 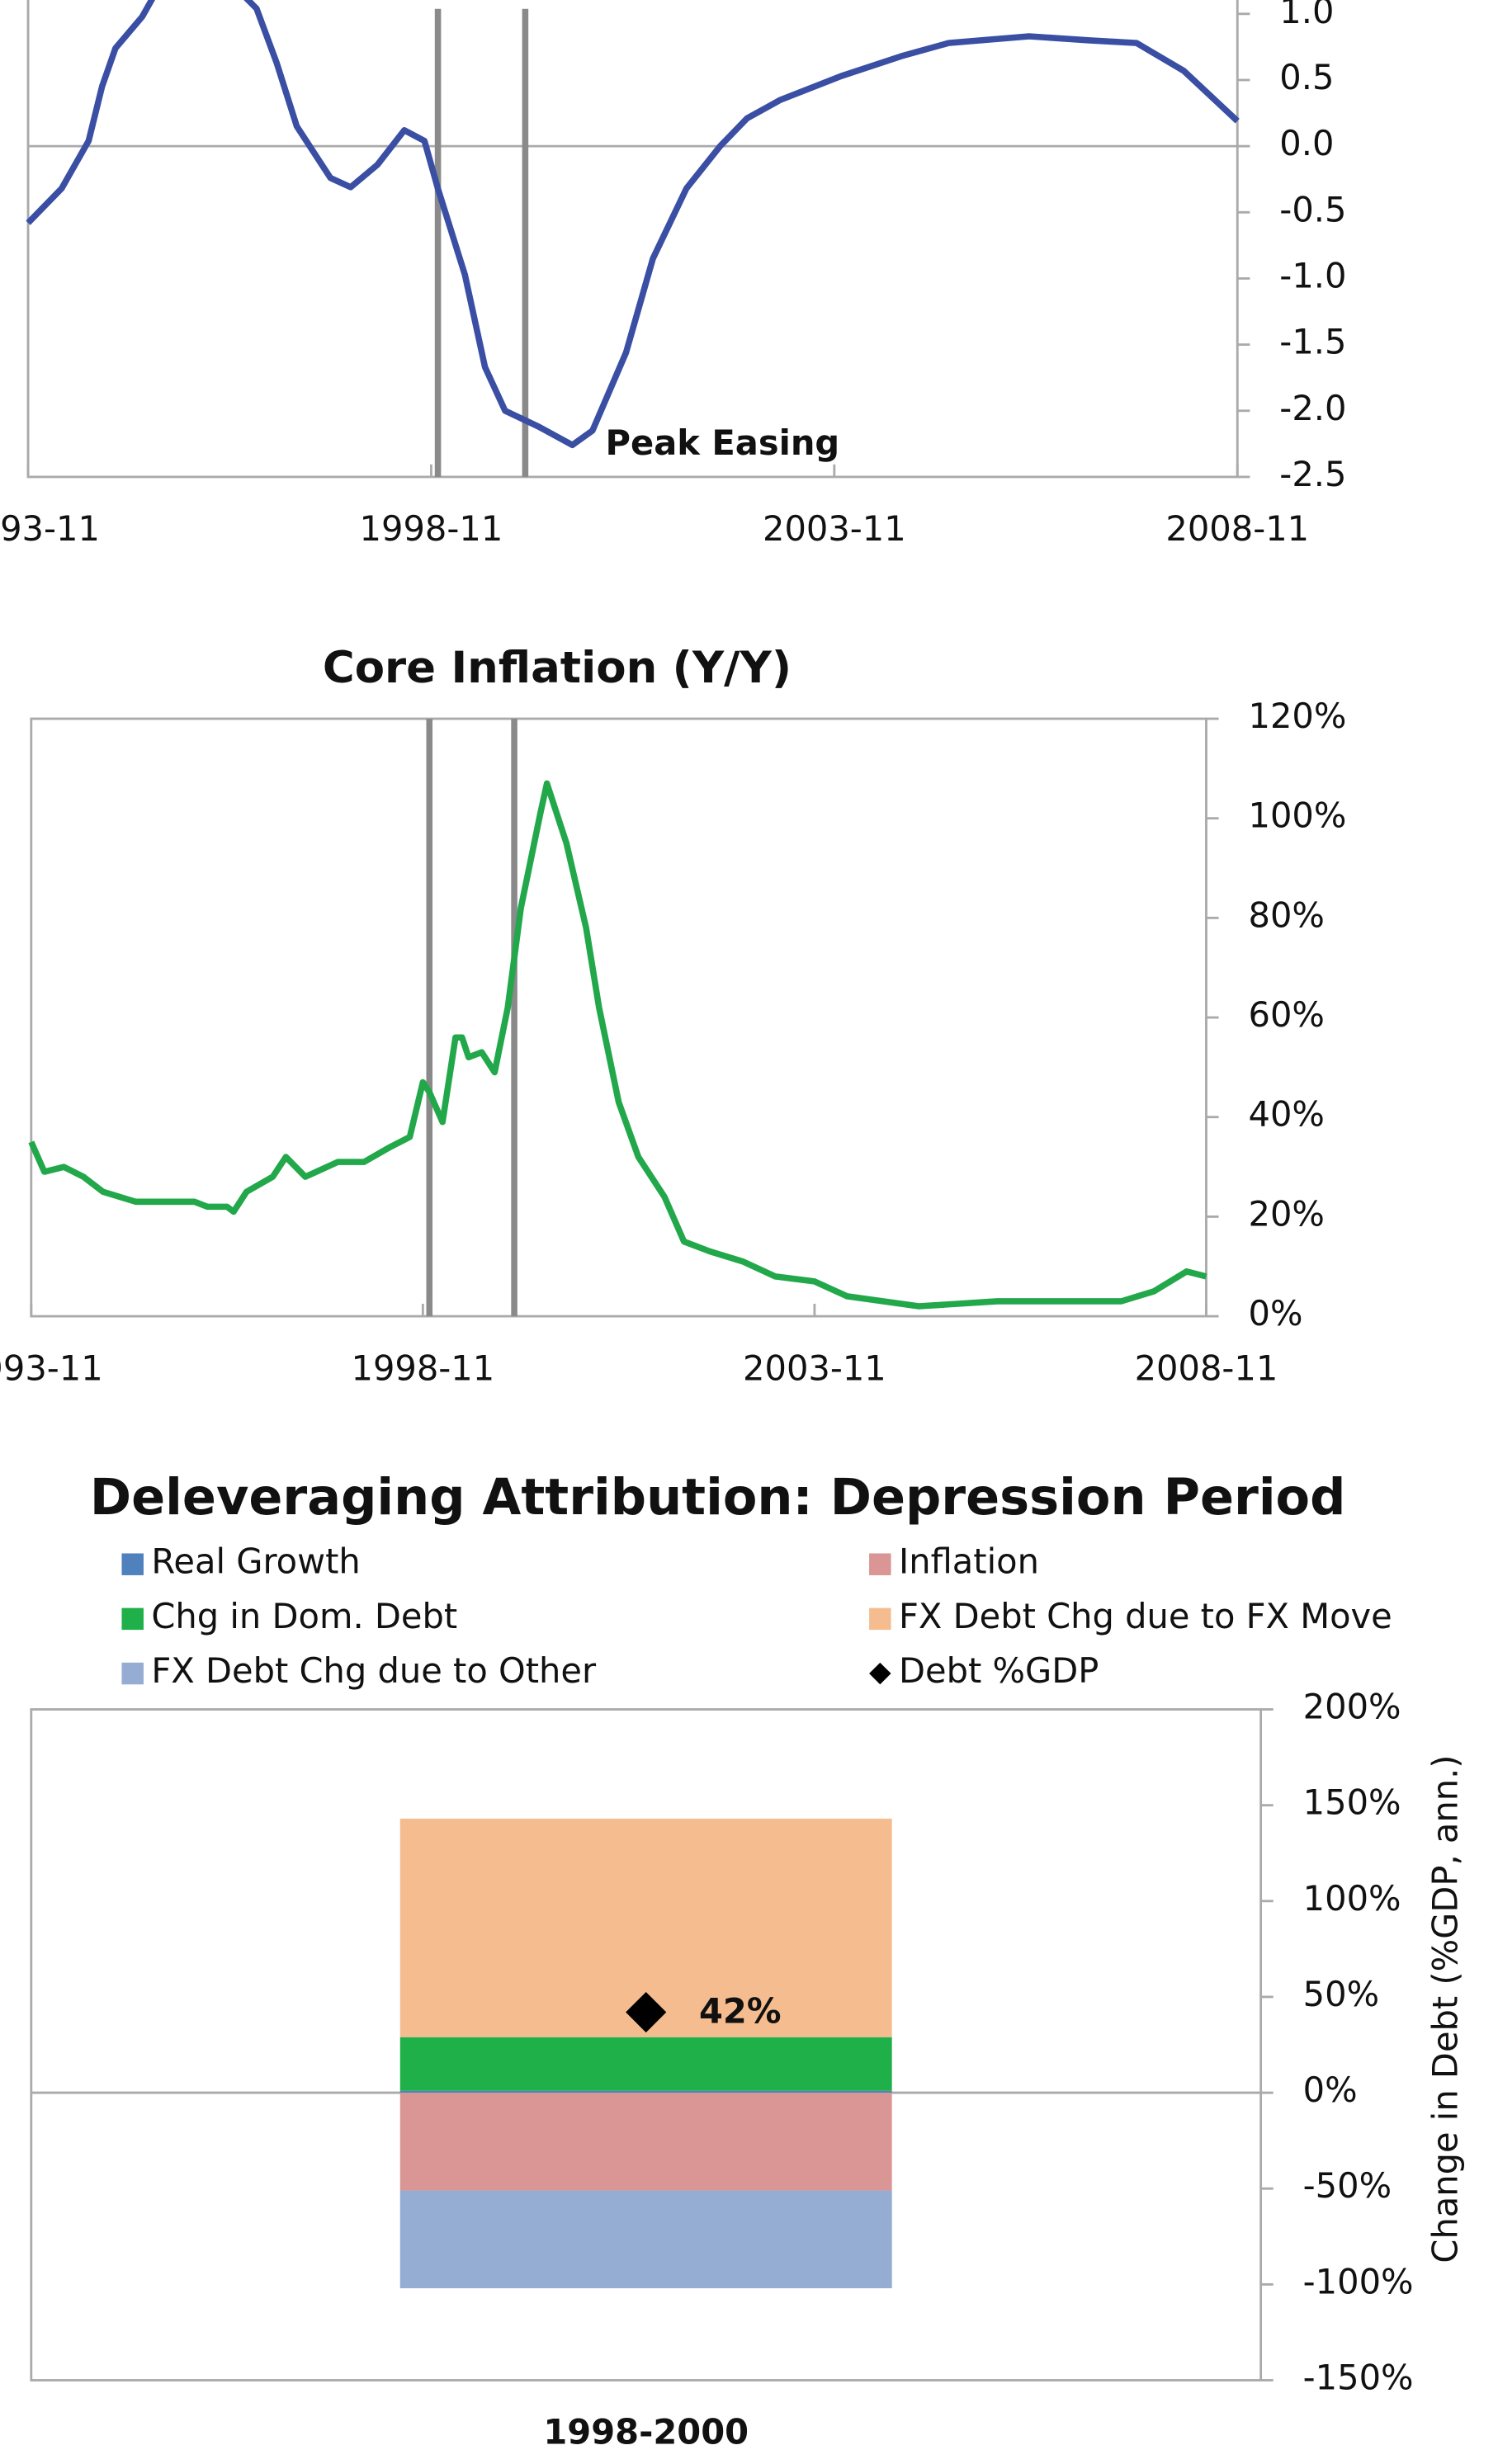 What do you see at coordinates (1286, 1213) in the screenshot?
I see `y-tick-label: 20%` at bounding box center [1286, 1213].